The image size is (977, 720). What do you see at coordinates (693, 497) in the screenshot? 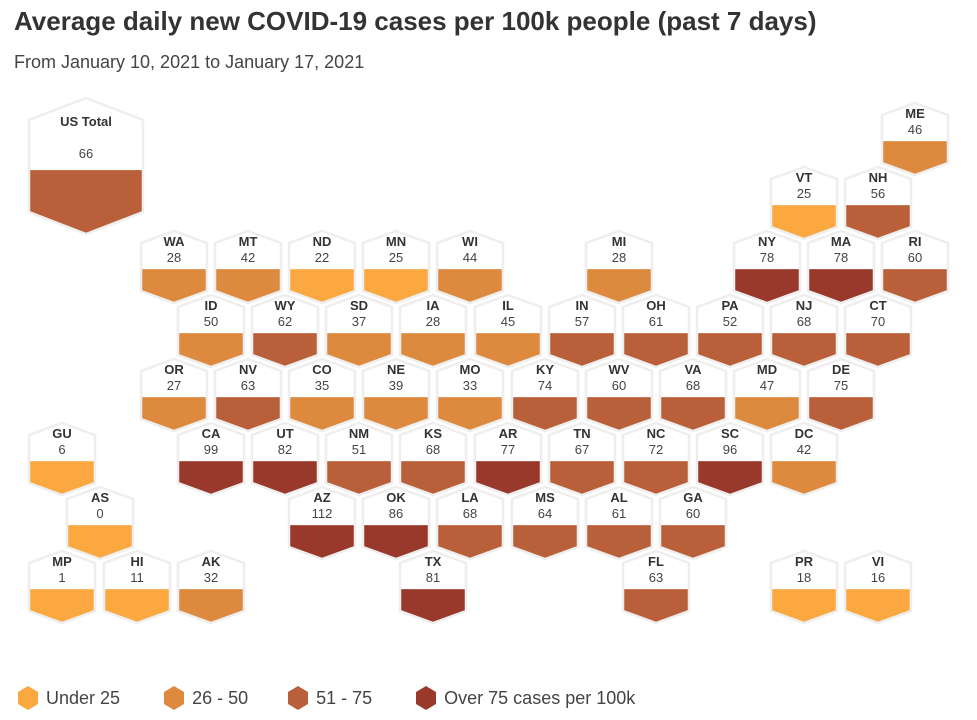
I see `hex-tile-label: GA` at bounding box center [693, 497].